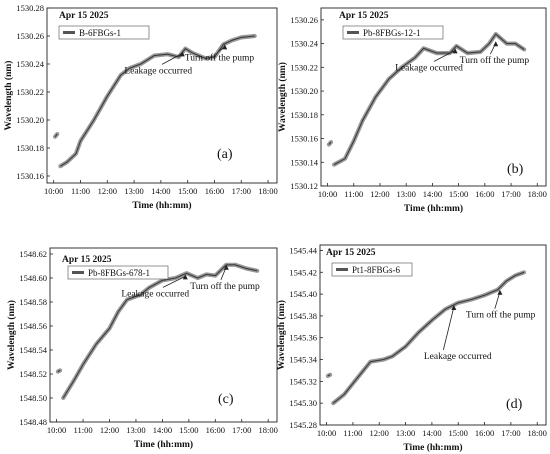 The height and width of the screenshot is (454, 550). I want to click on y-tick-label: 1545.28, so click(303, 425).